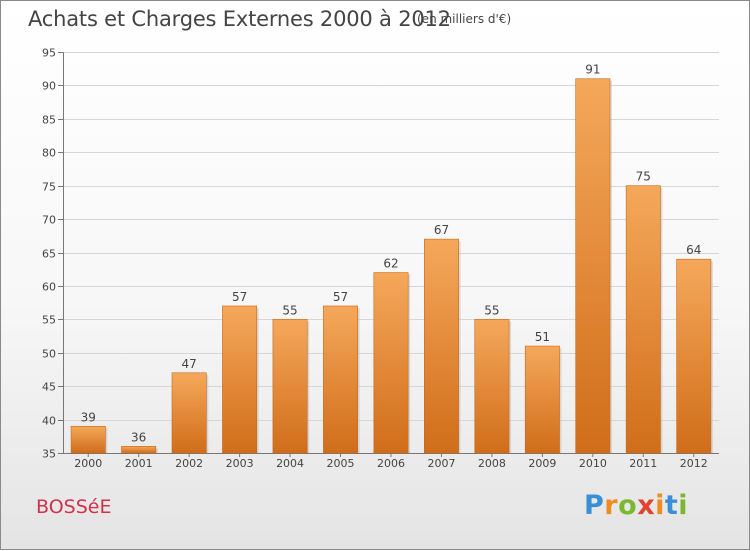 This screenshot has height=551, width=750. I want to click on data-label-2005: 57, so click(340, 297).